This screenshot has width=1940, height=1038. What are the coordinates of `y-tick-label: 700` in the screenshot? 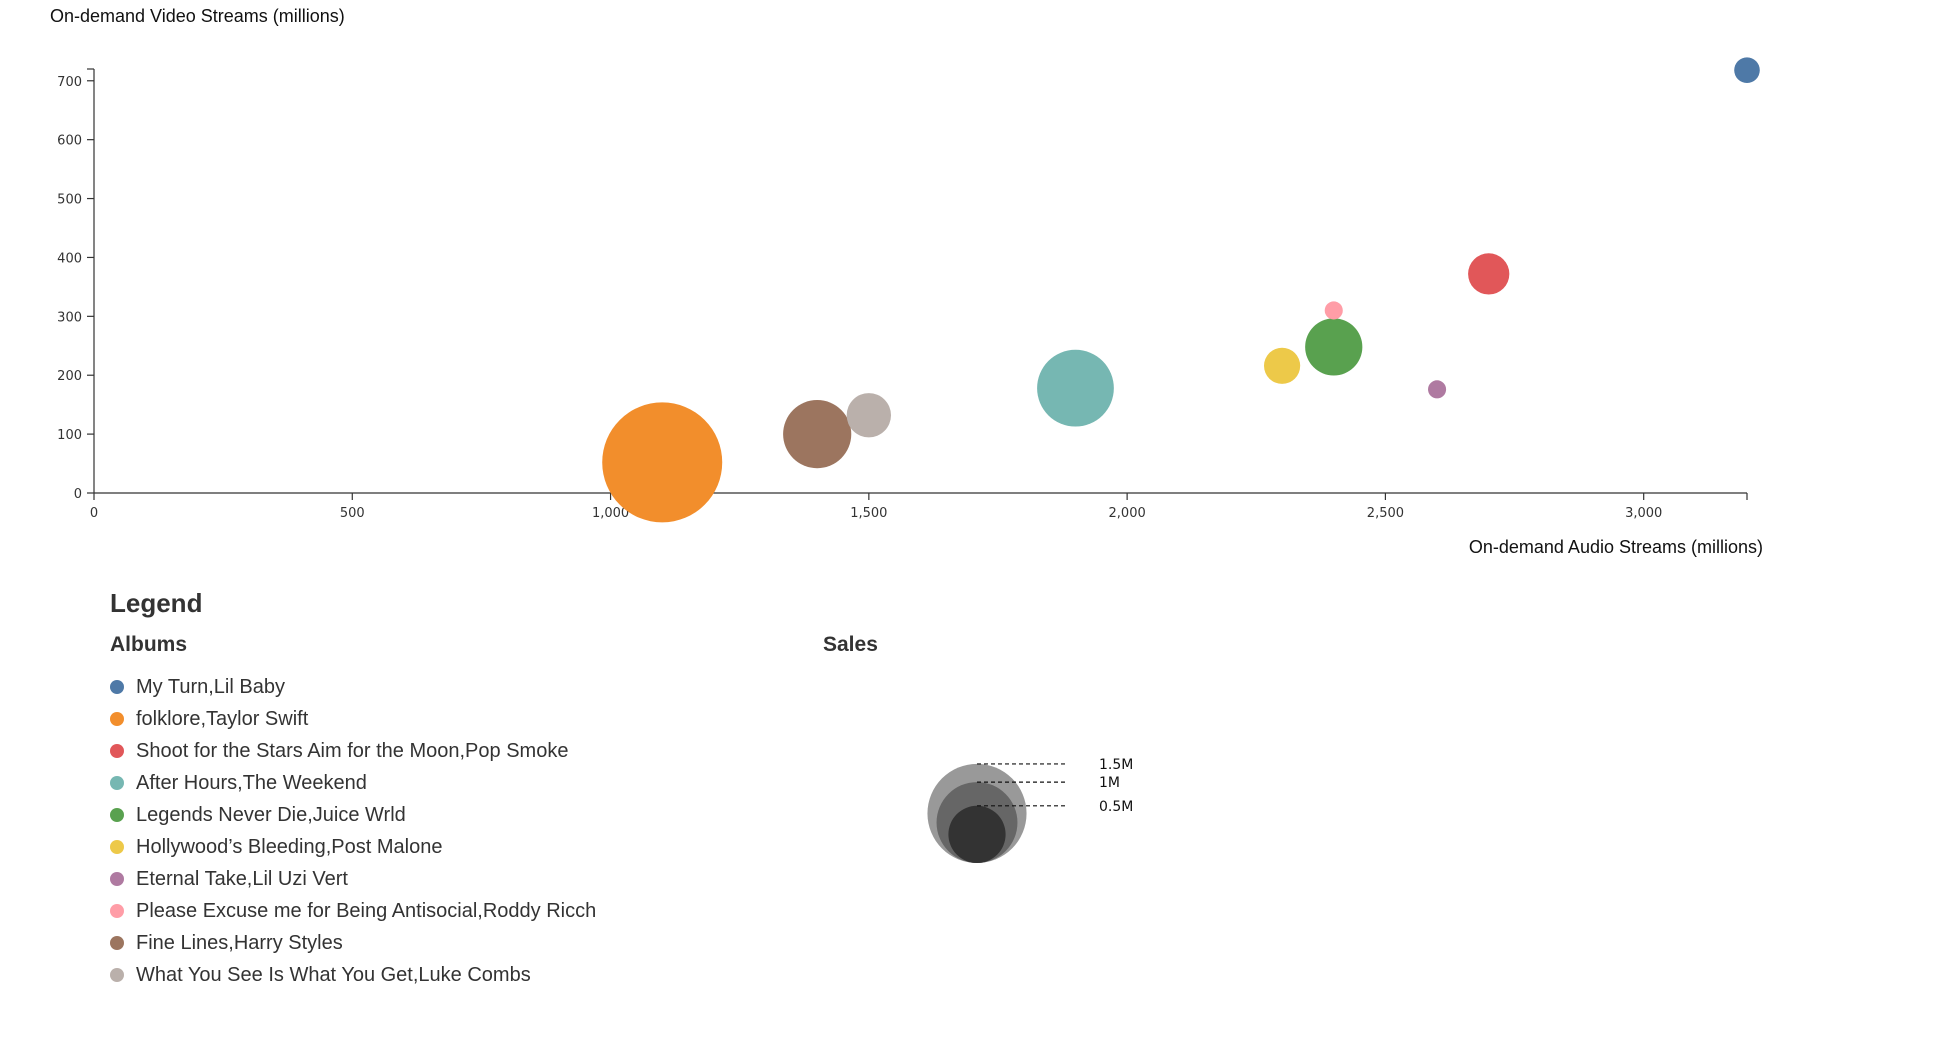 It's located at (69, 82).